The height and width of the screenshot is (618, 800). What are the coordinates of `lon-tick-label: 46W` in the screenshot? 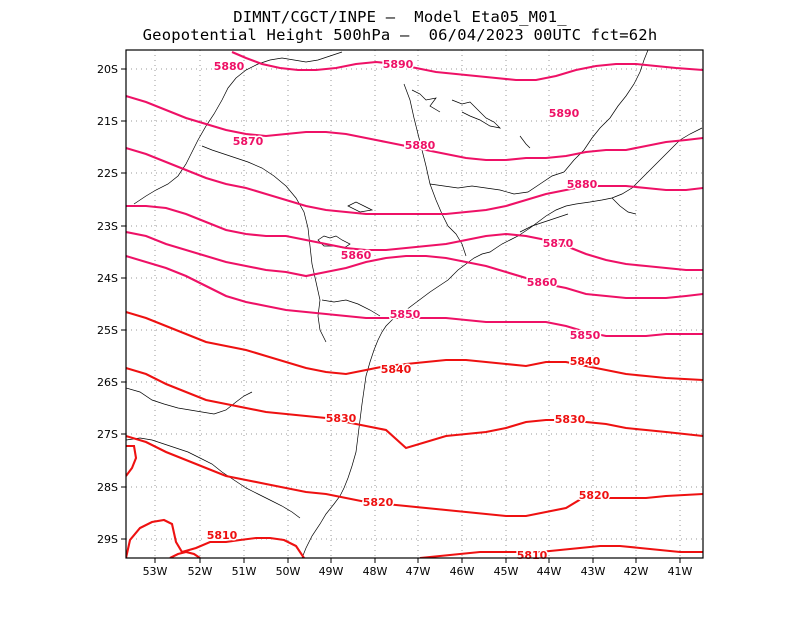 It's located at (462, 571).